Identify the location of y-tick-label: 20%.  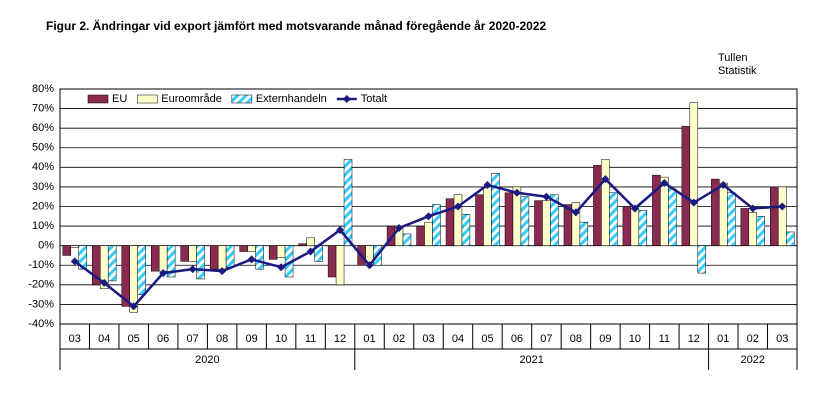
(43, 206).